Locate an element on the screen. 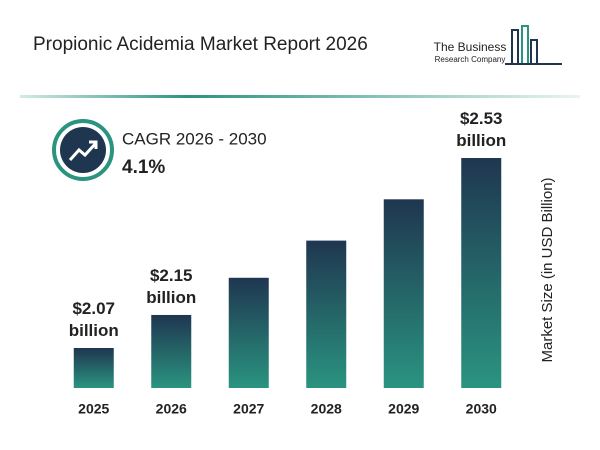 This screenshot has height=450, width=600. x-tick-label: 2025 is located at coordinates (93, 409).